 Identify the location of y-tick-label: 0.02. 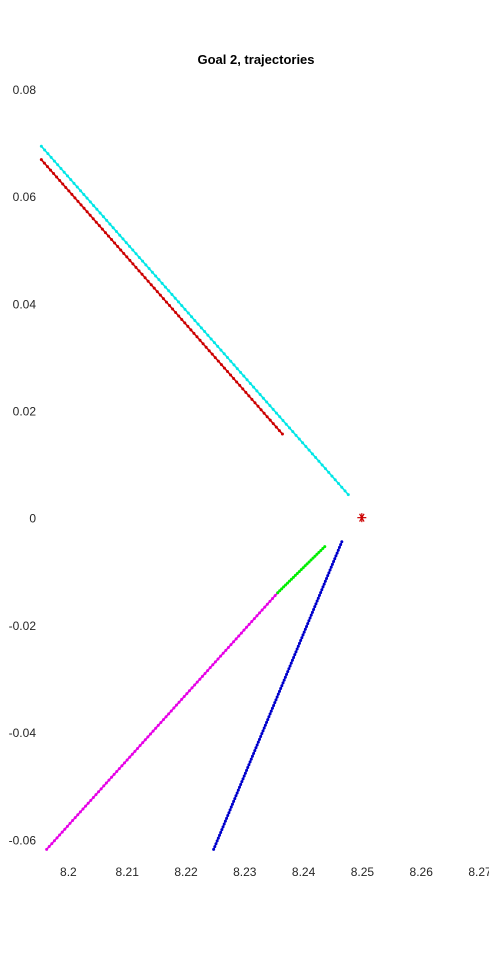
(25, 412).